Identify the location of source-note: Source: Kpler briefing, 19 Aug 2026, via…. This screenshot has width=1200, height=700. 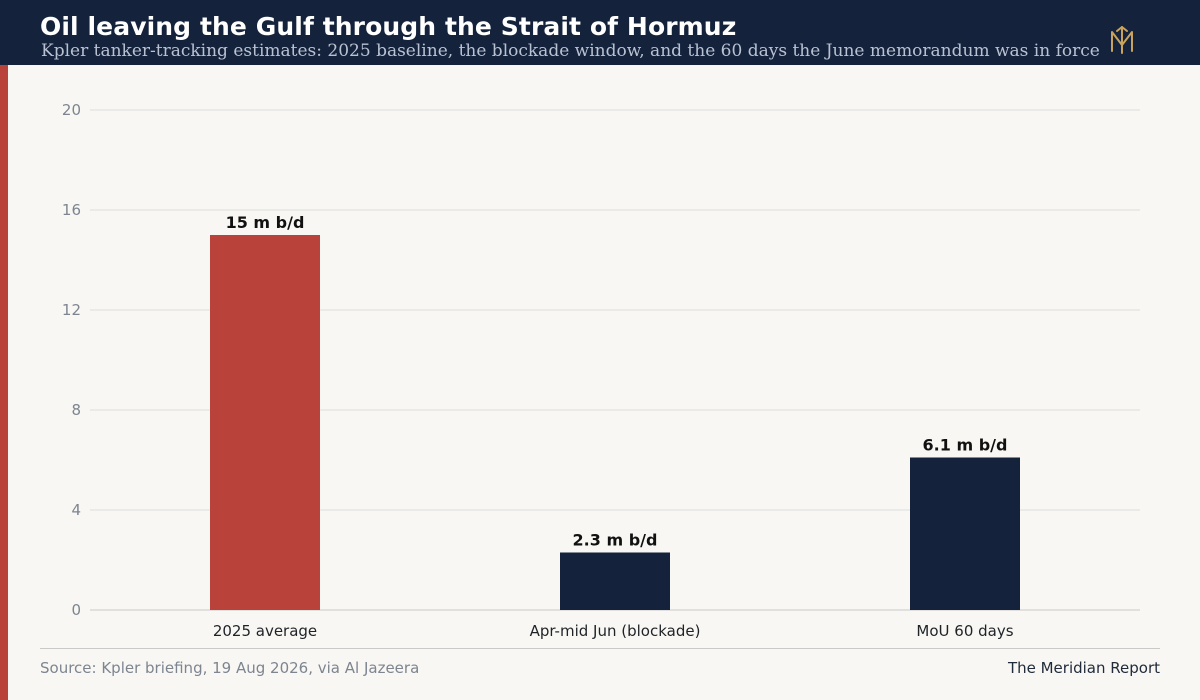
(230, 668).